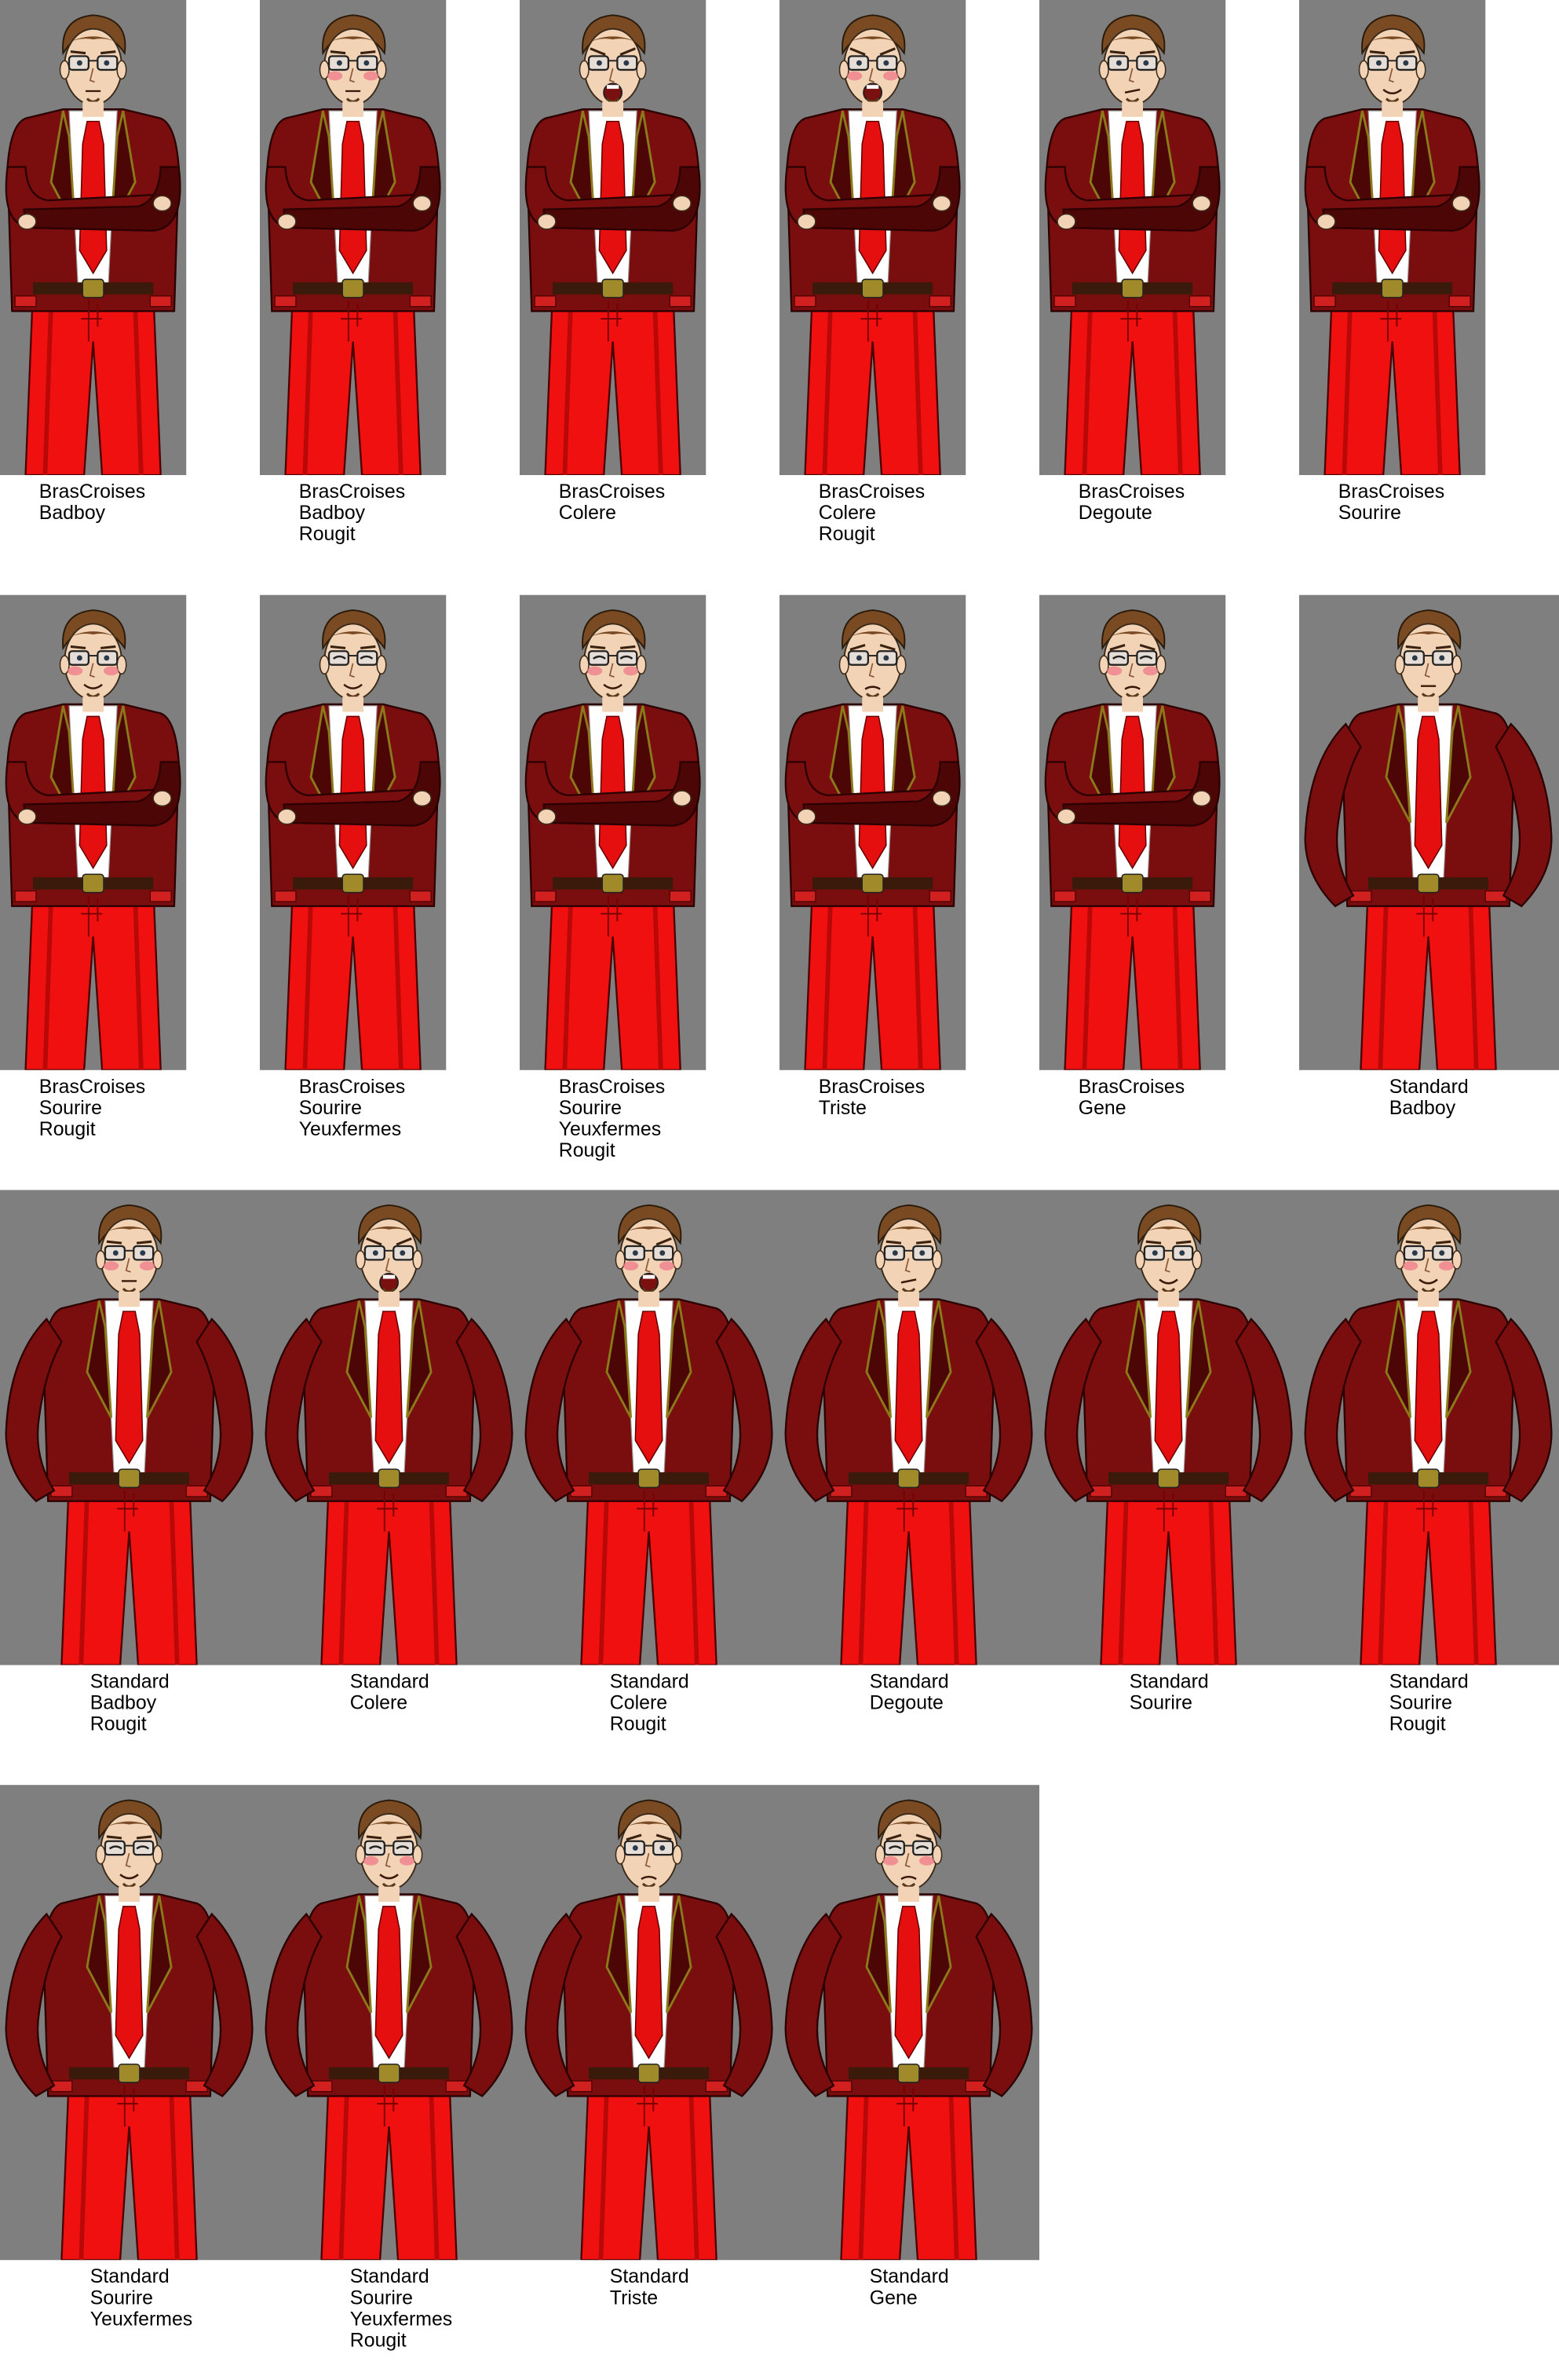 This screenshot has width=1559, height=2380. I want to click on sprite-label: BrasCroises Badboy Rougit, so click(411, 513).